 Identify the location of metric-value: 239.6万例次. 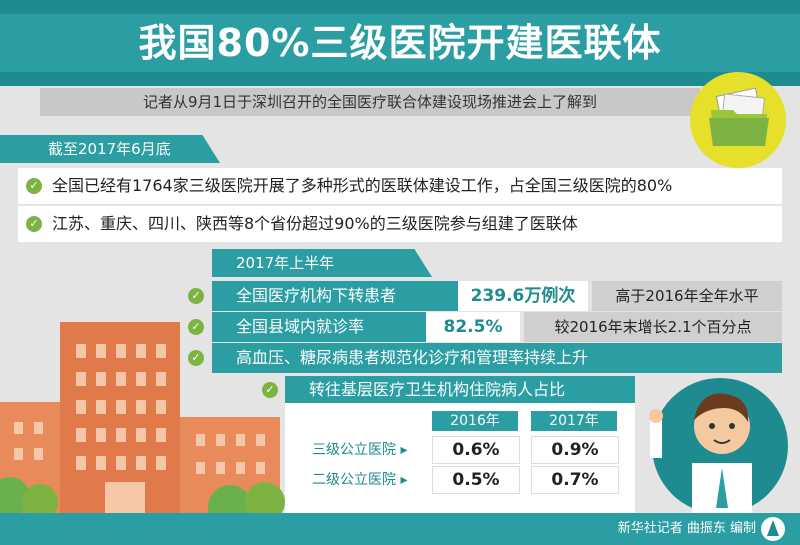
(523, 296).